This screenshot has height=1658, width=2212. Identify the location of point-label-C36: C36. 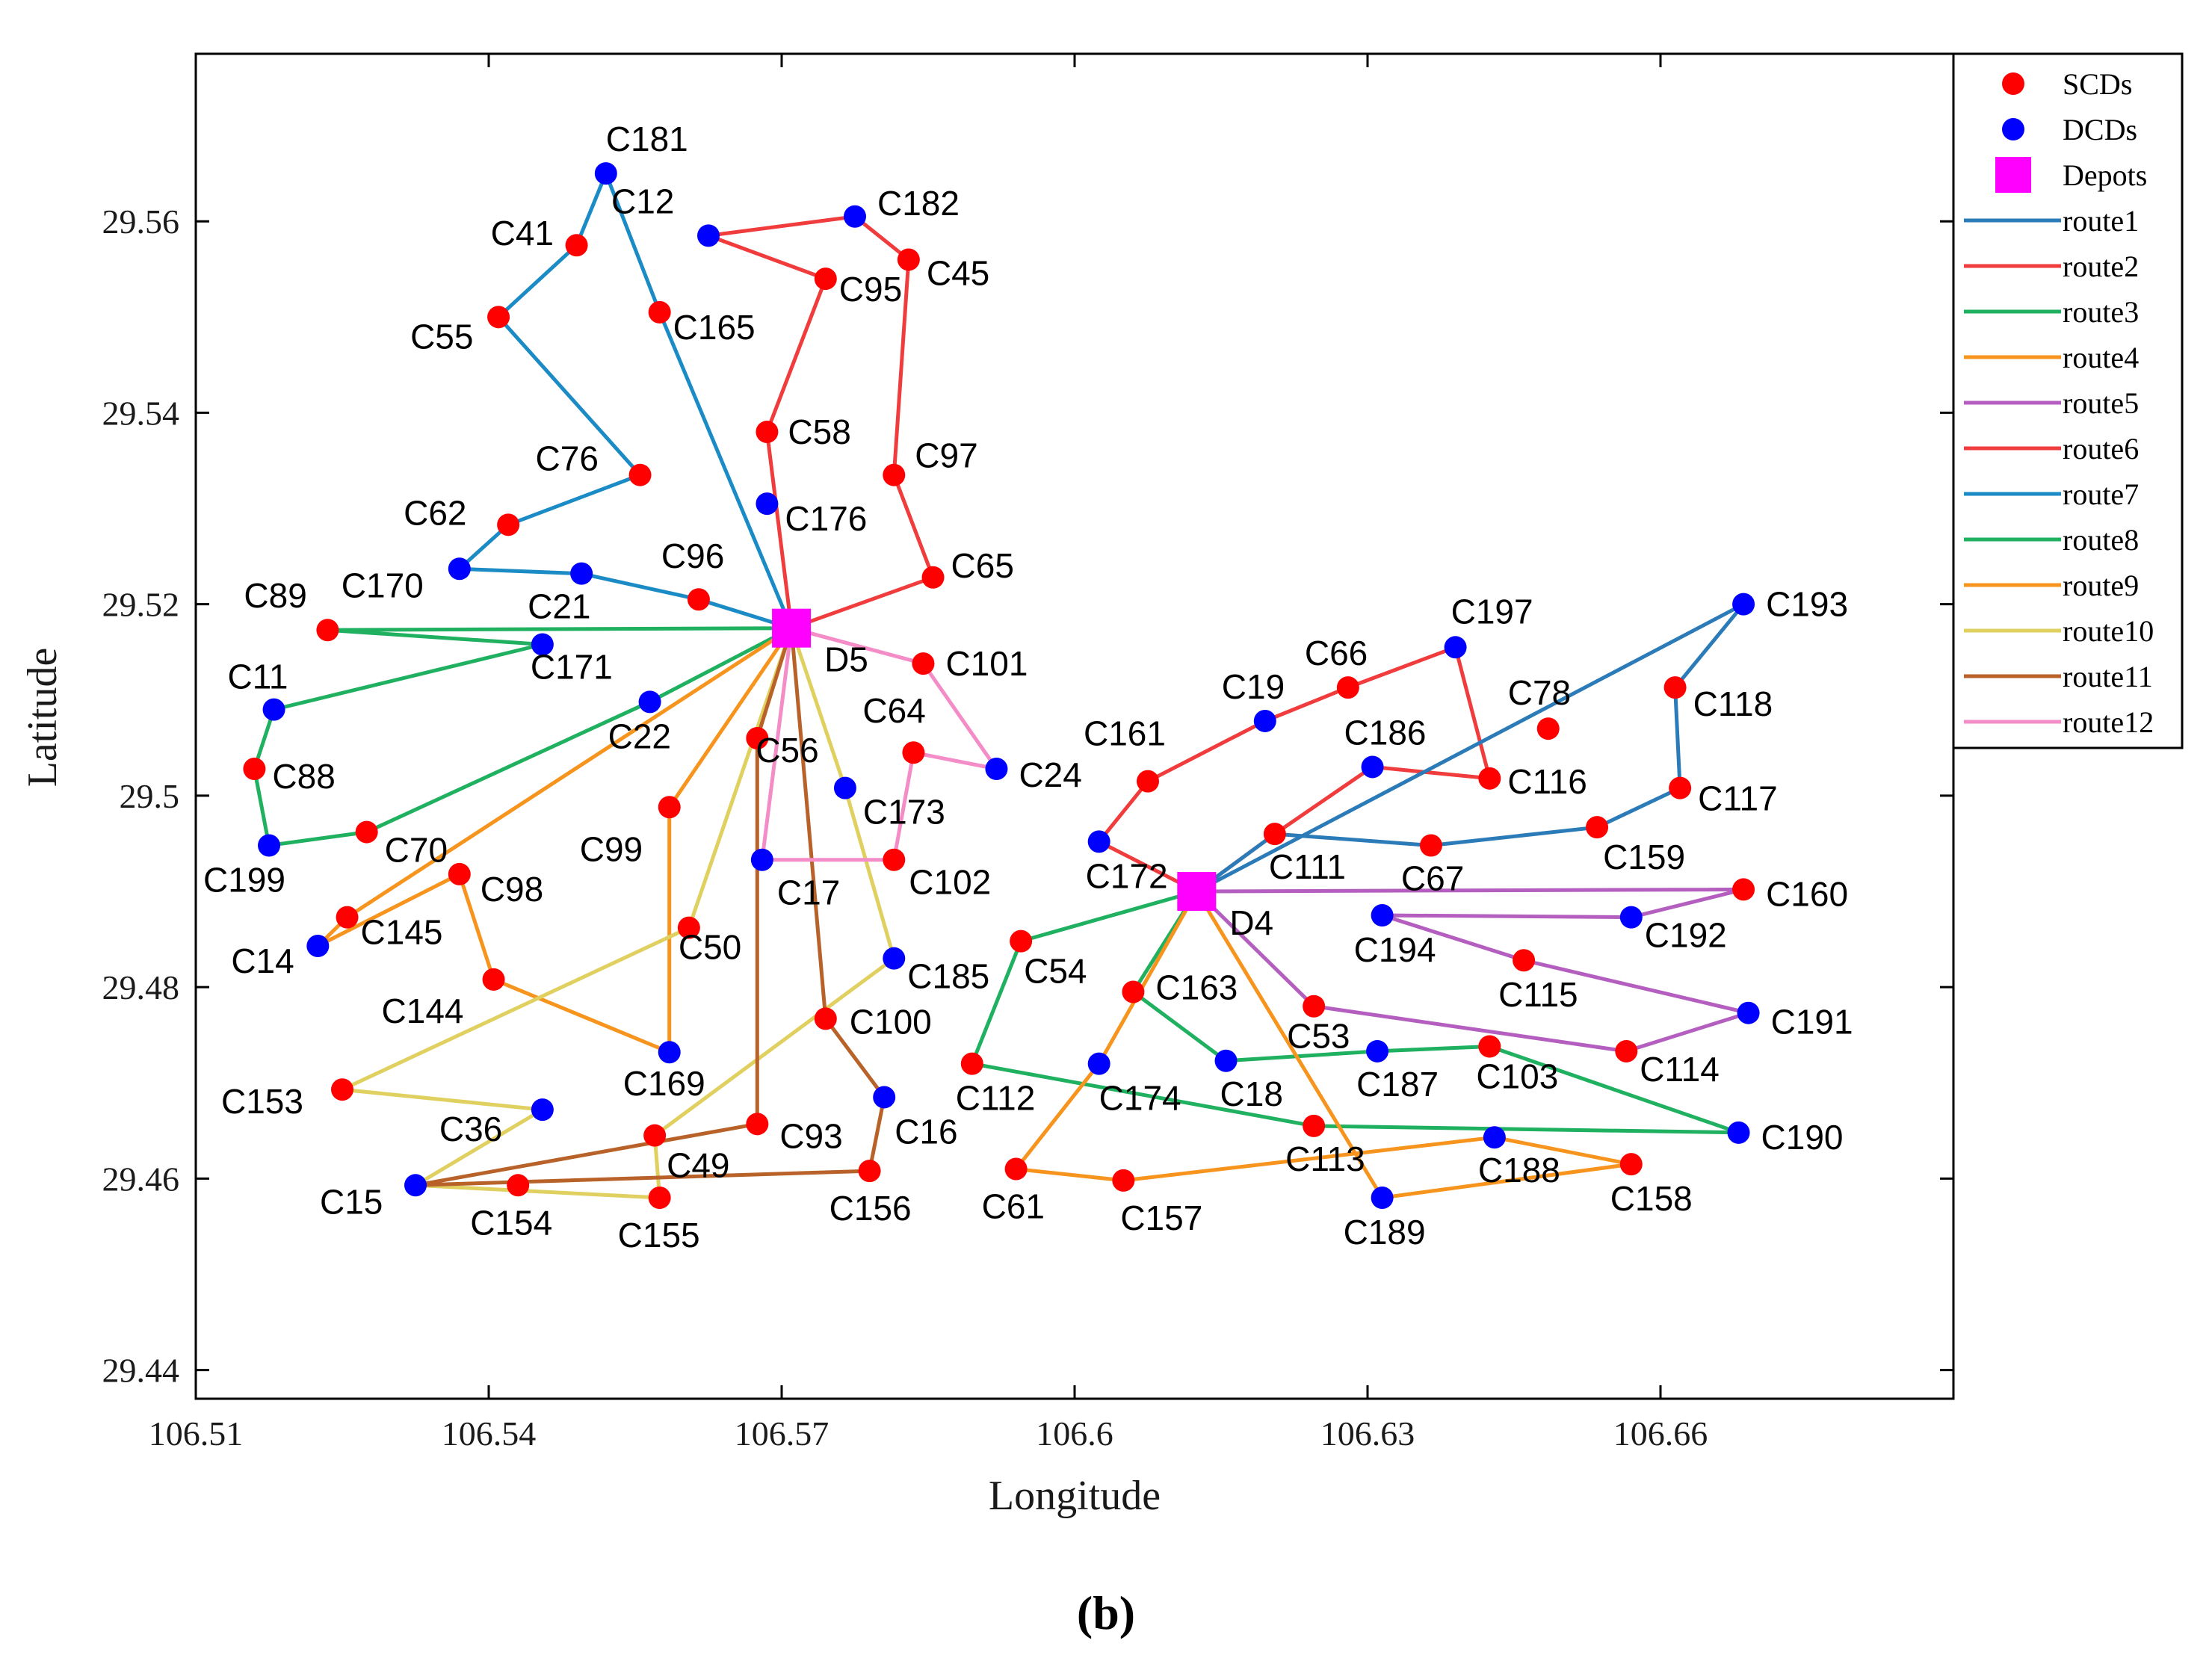
(470, 1129).